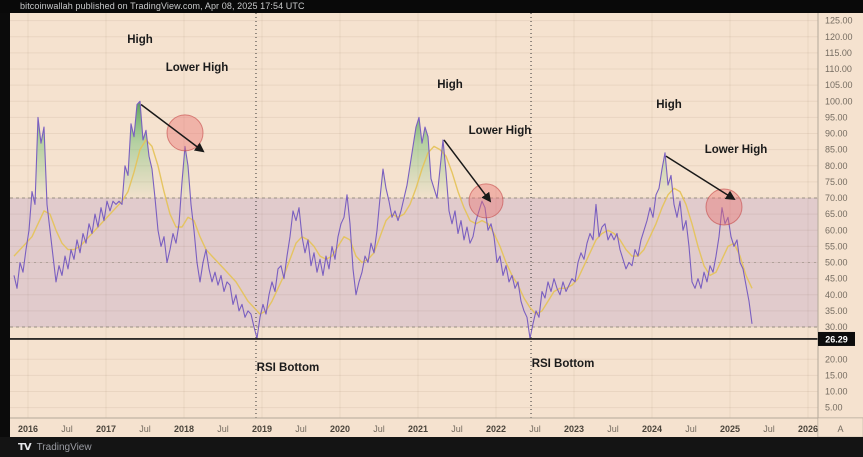  What do you see at coordinates (836, 246) in the screenshot?
I see `price-tick-label: 55.00` at bounding box center [836, 246].